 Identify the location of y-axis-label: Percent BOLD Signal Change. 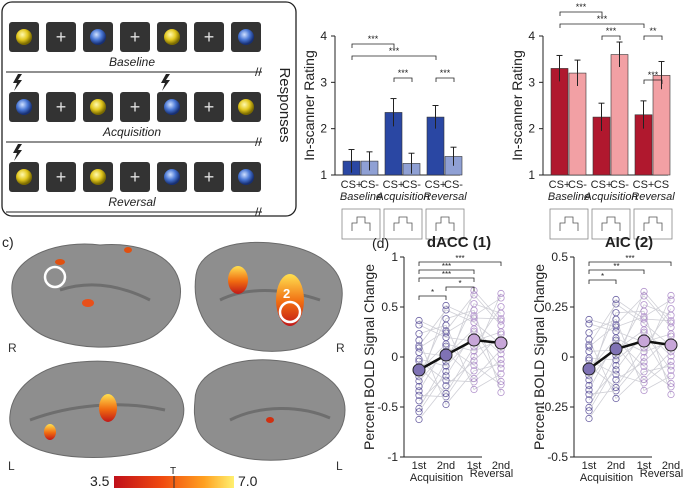
(539, 357).